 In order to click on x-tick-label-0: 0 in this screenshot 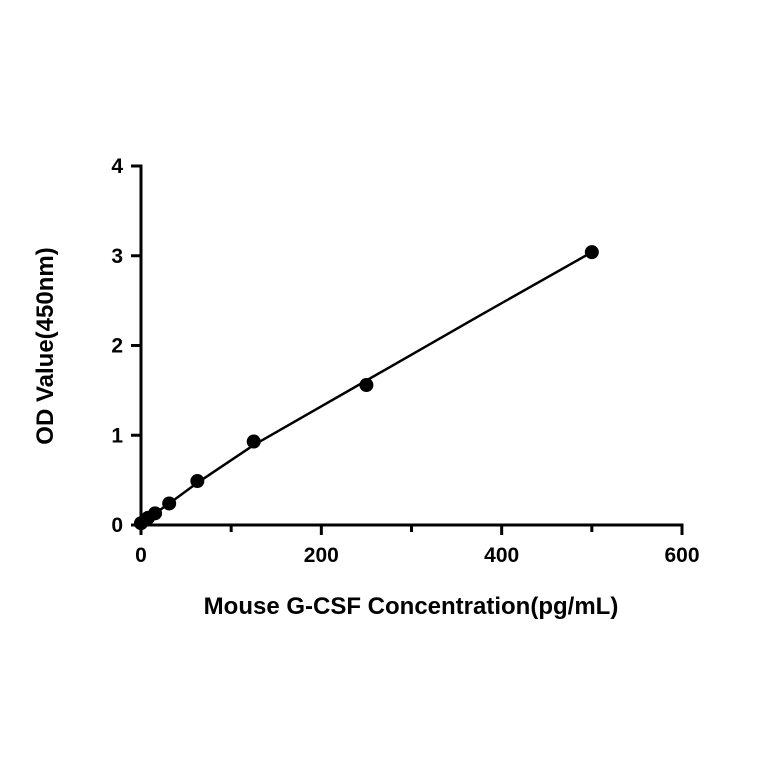, I will do `click(141, 555)`.